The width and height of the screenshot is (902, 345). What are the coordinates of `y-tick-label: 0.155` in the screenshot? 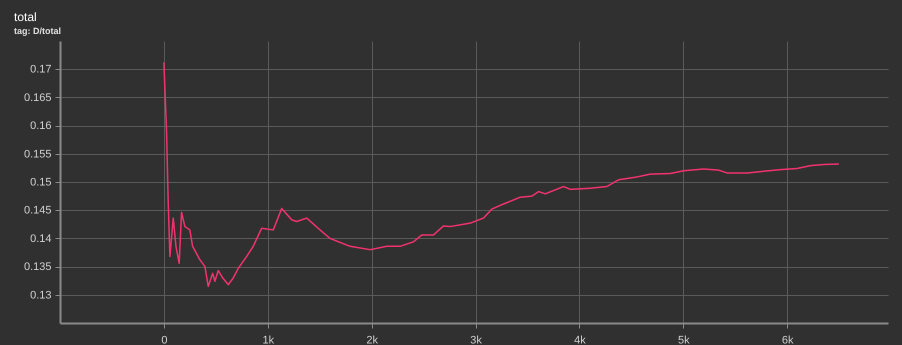 It's located at (38, 154).